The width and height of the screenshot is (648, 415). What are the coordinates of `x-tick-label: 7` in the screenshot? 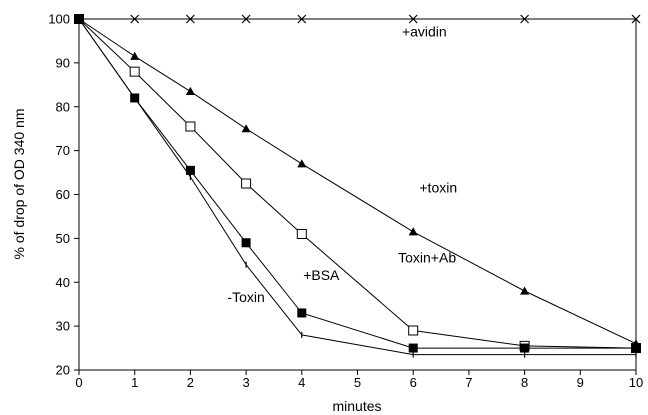 It's located at (468, 382).